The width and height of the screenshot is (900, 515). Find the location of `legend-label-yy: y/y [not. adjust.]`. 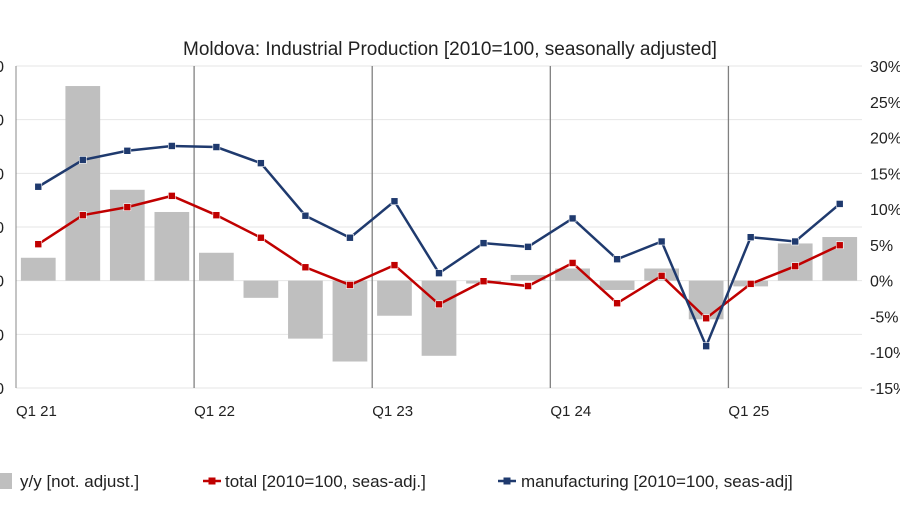

legend-label-yy: y/y [not. adjust.] is located at coordinates (79, 481).